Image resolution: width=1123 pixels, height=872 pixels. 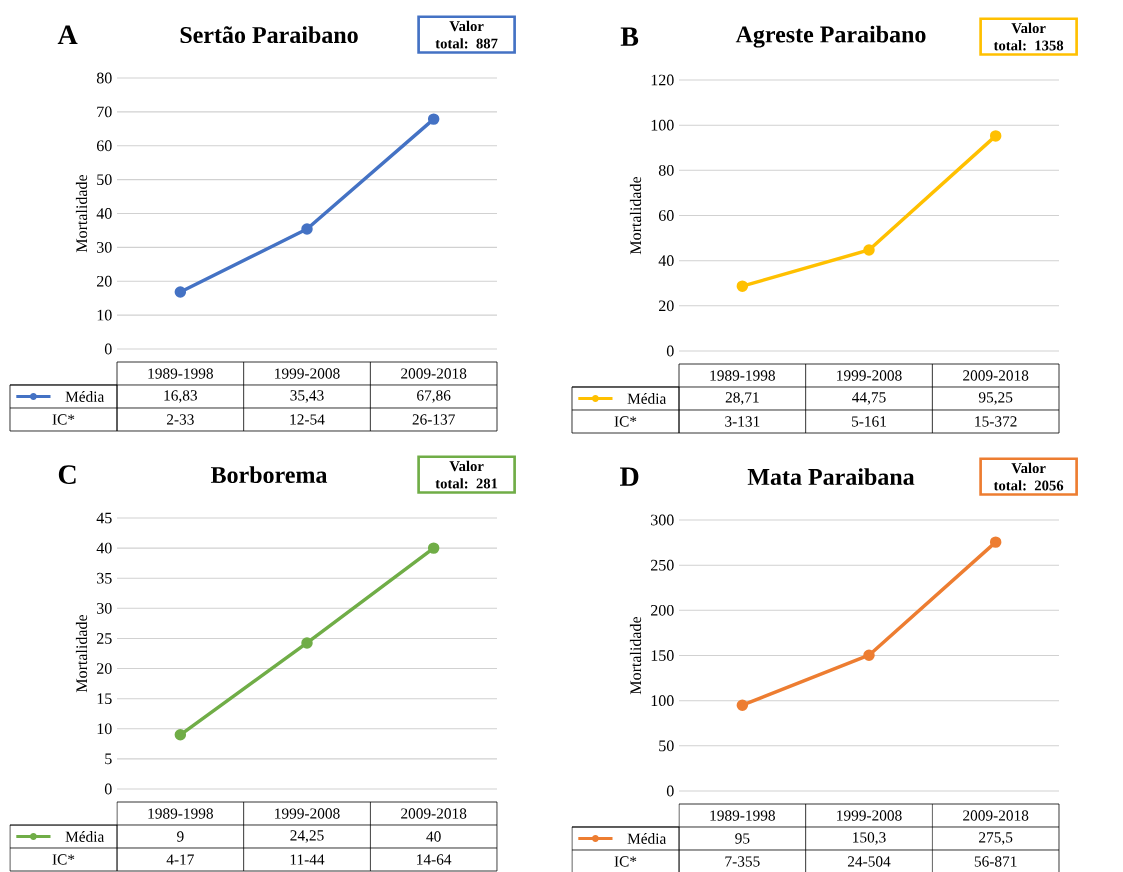 I want to click on data-label: 275,5, so click(x=996, y=838).